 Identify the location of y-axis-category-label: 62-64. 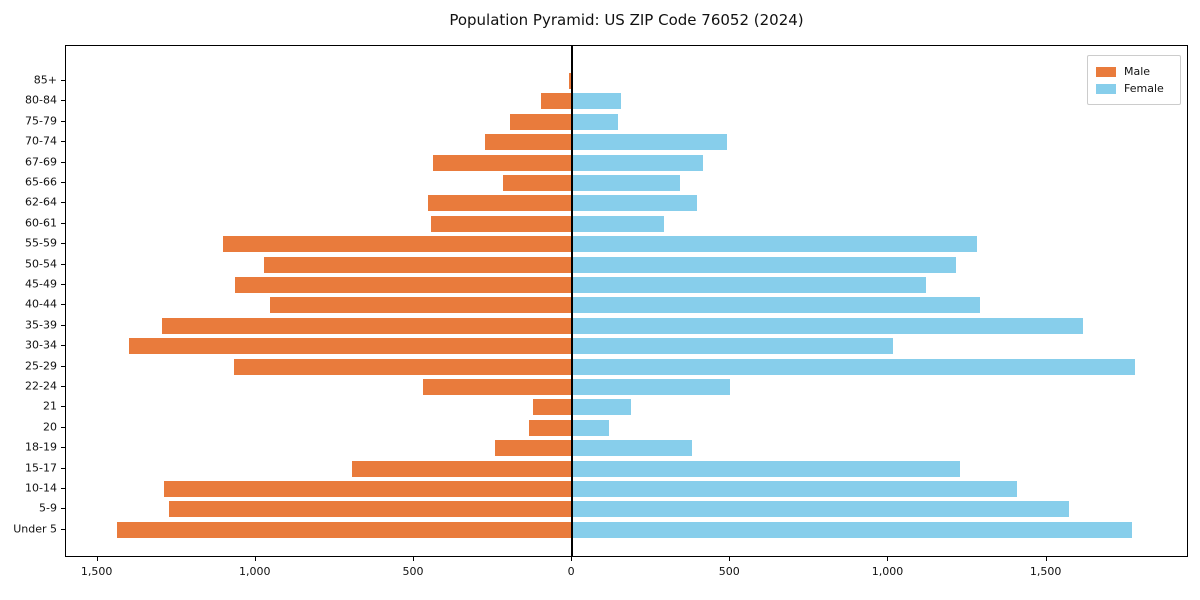
(41, 202).